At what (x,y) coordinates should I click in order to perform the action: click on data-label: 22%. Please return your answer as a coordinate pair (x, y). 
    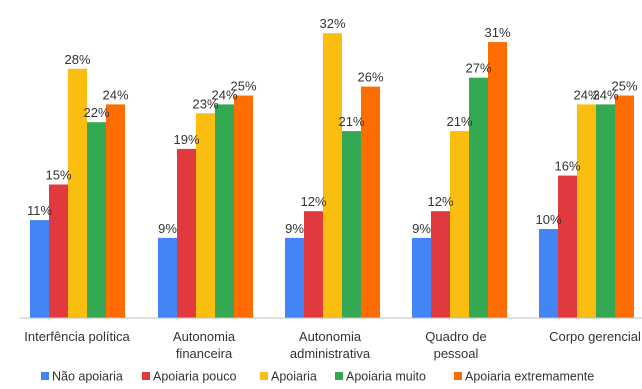
    Looking at the image, I should click on (96, 112).